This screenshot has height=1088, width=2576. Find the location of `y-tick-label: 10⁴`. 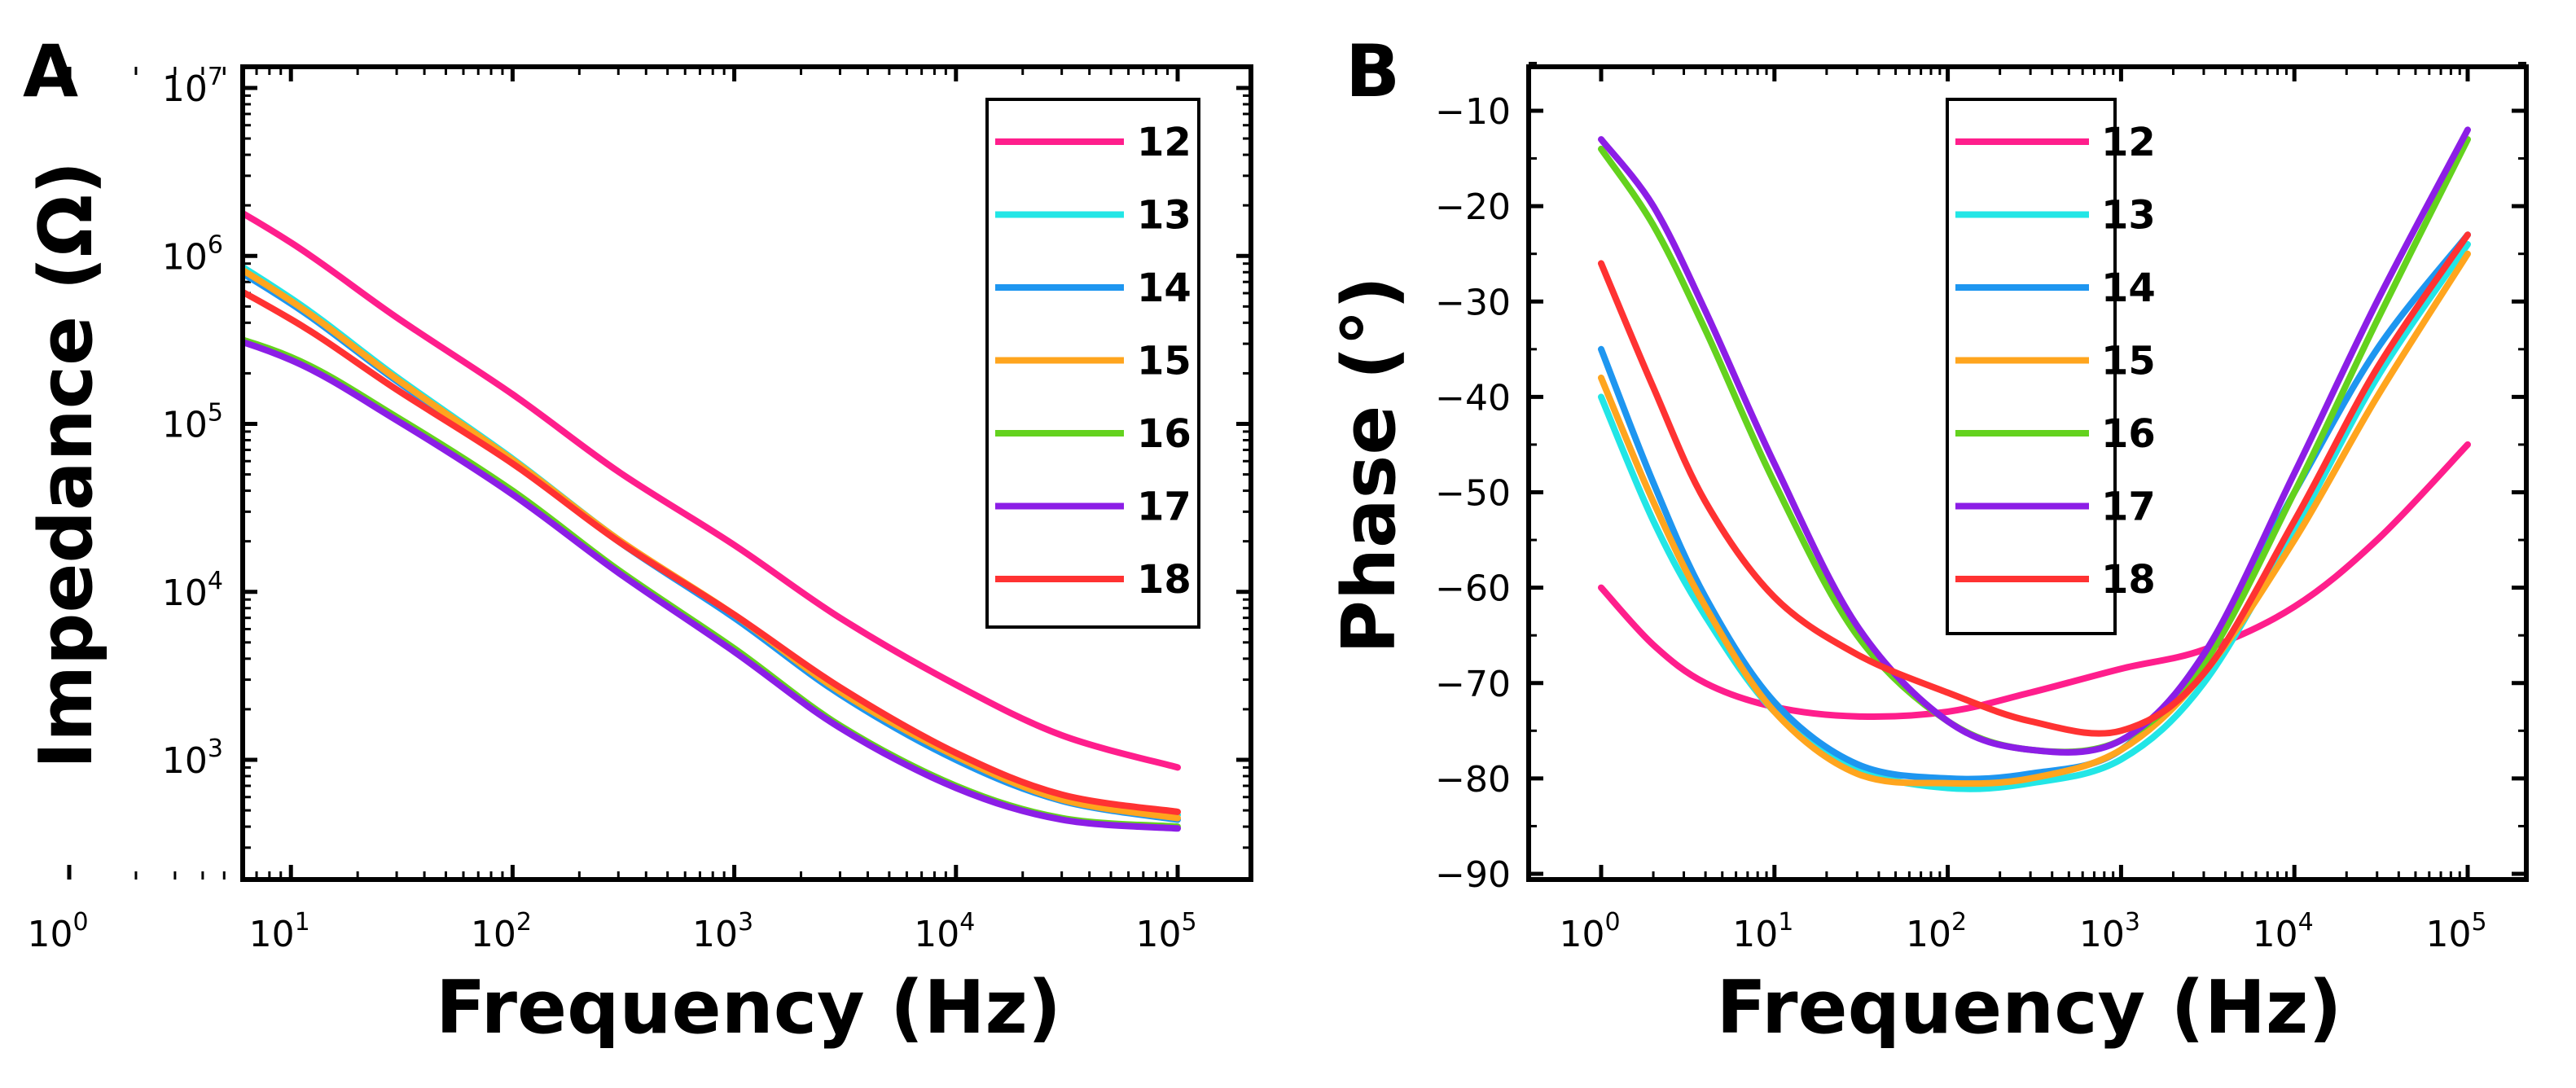

y-tick-label: 10⁴ is located at coordinates (192, 590).